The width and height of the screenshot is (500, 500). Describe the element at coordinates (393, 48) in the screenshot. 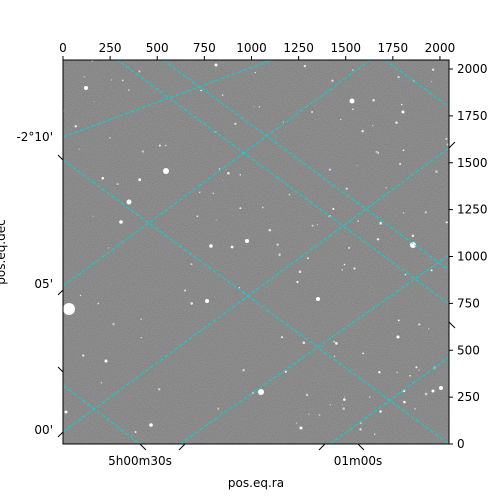

I see `x-tick-label: 1750` at that location.